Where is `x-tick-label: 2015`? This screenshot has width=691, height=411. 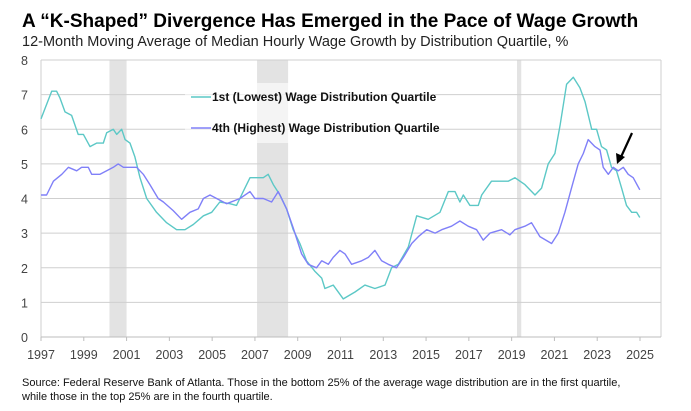
x-tick-label: 2015 is located at coordinates (426, 355).